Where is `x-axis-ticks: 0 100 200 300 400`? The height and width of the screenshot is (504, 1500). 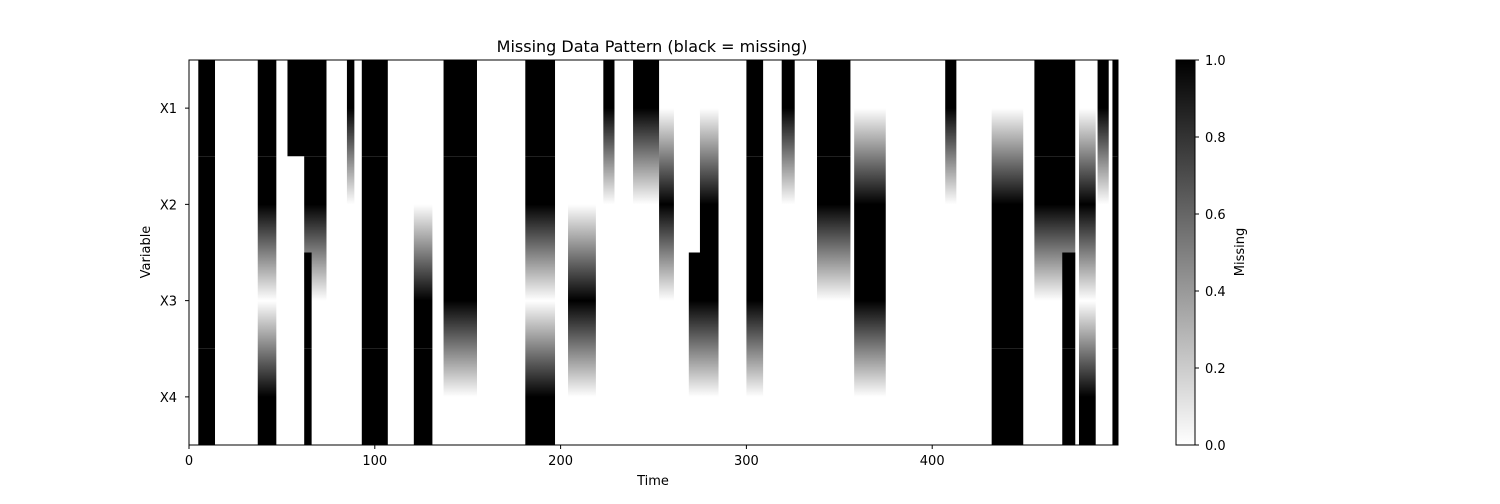 x-axis-ticks: 0 100 200 300 400 is located at coordinates (565, 457).